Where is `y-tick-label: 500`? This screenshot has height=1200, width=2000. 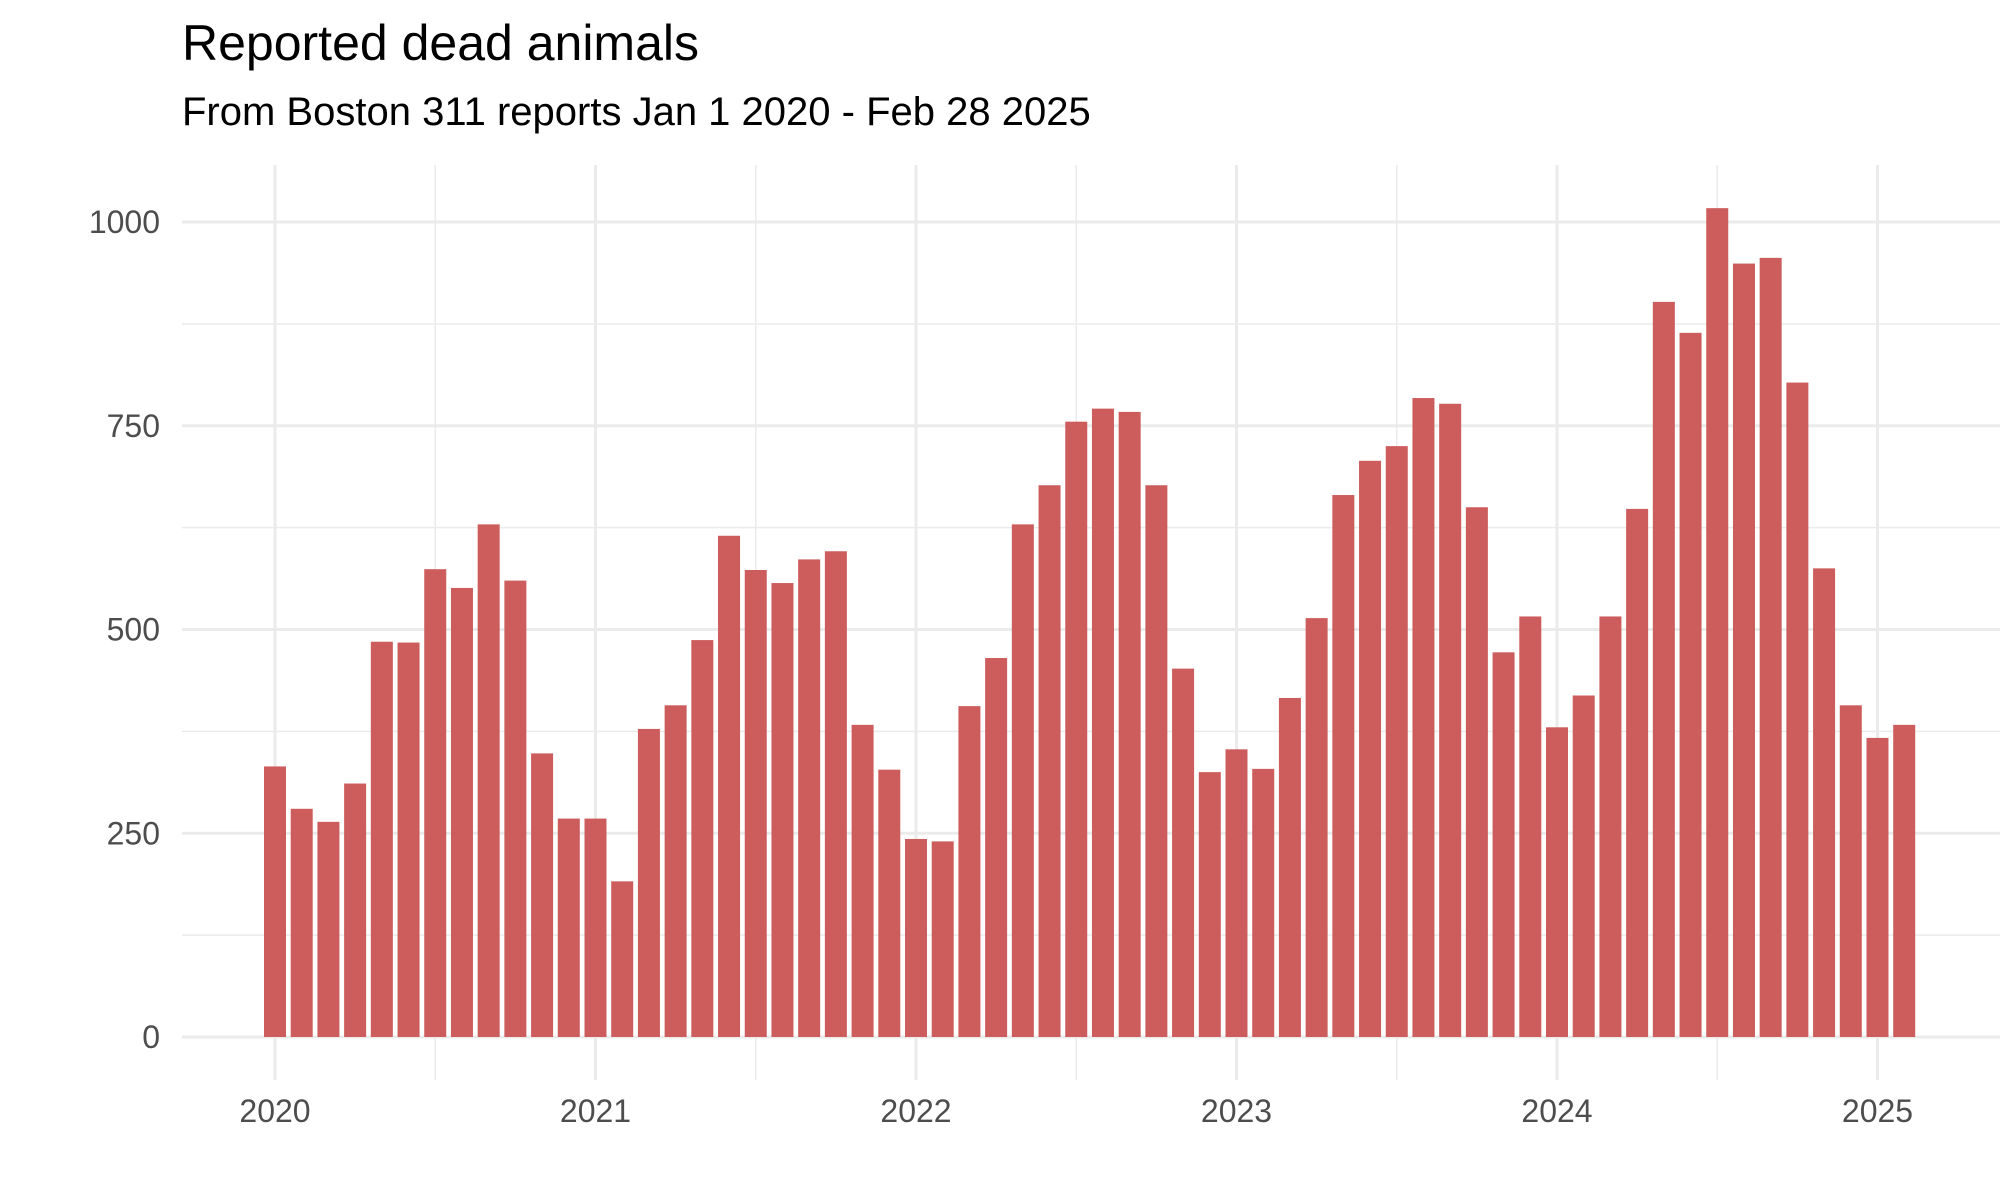
y-tick-label: 500 is located at coordinates (133, 630).